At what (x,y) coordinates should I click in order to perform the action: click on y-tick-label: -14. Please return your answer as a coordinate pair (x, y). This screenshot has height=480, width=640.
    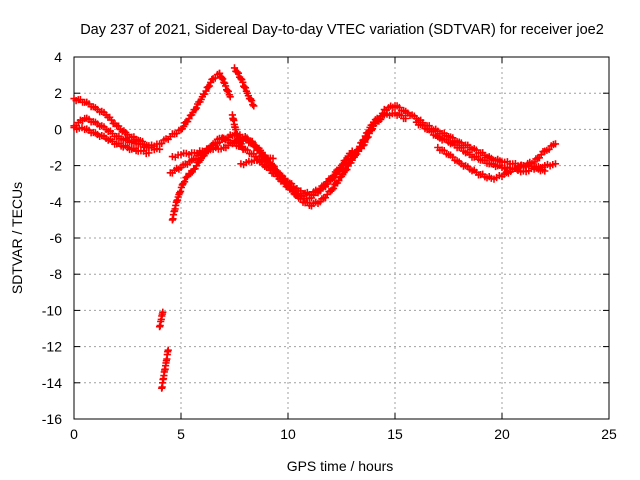
    Looking at the image, I should click on (52, 383).